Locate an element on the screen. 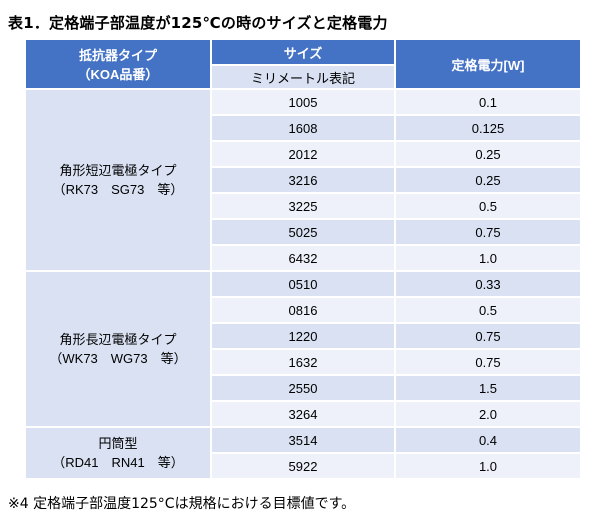 The height and width of the screenshot is (528, 607). table-row: 2550 1.5 is located at coordinates (303, 388).